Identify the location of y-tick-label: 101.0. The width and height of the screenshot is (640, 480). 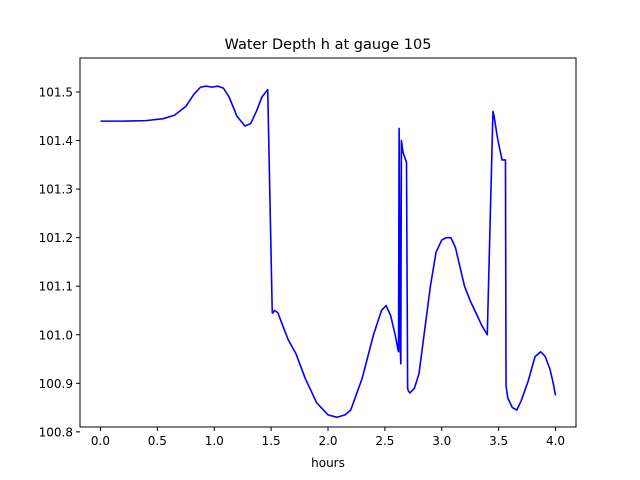
(56, 335).